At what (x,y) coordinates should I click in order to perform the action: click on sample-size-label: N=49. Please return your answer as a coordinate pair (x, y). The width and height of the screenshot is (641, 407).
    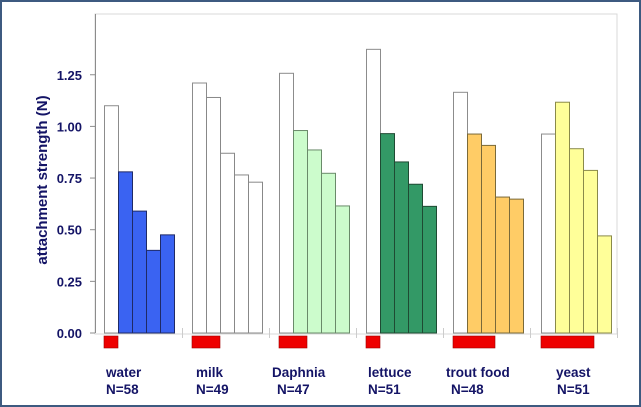
    Looking at the image, I should click on (212, 389).